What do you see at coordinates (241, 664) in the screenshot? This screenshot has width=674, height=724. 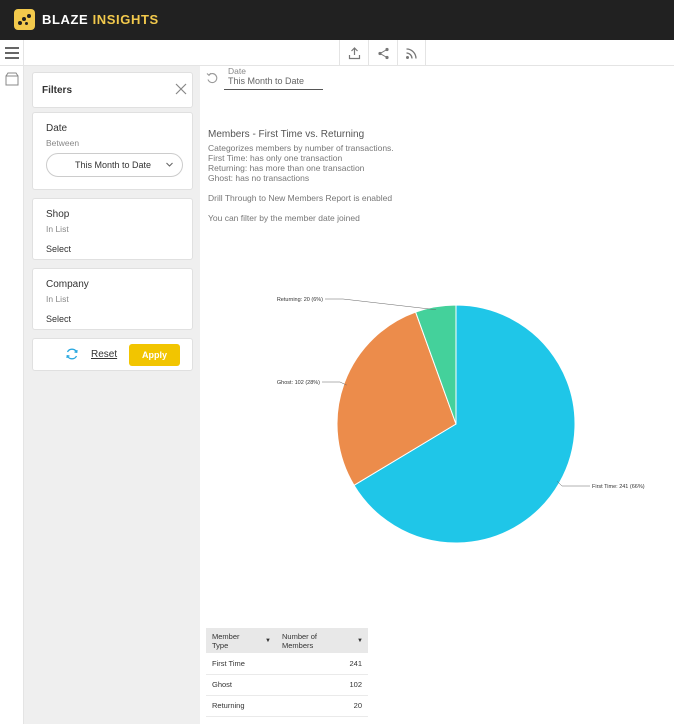 I see `member-type-cell: First Time` at bounding box center [241, 664].